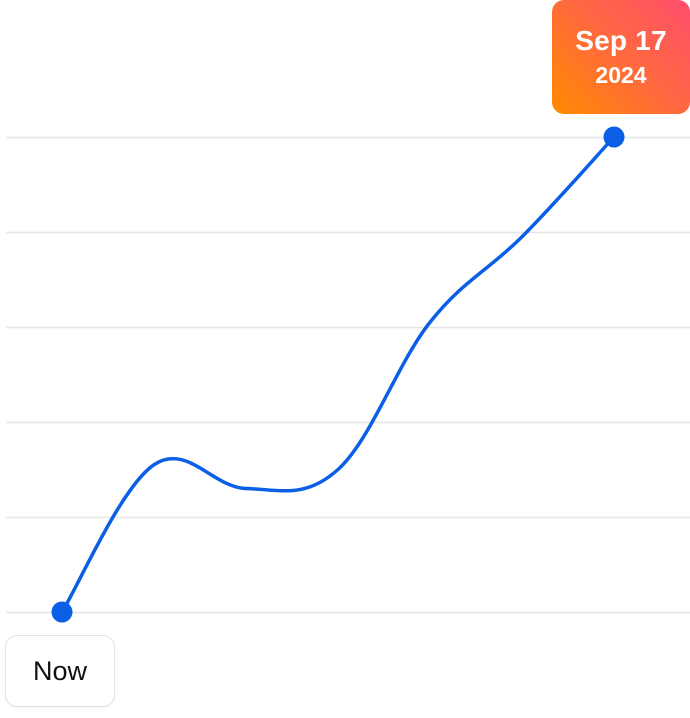  Describe the element at coordinates (621, 75) in the screenshot. I see `end-year-label: 2024` at that location.